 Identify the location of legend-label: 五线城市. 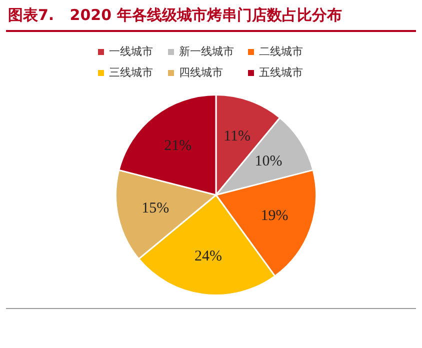
(281, 72).